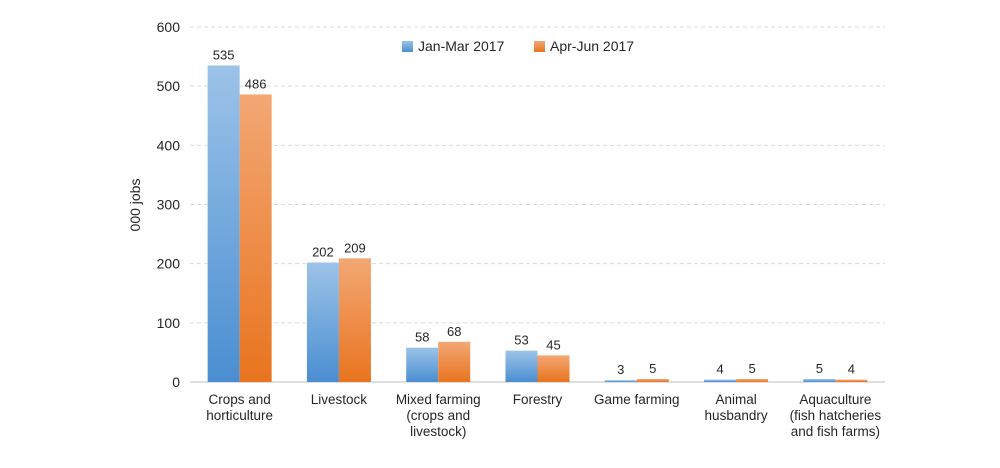 This screenshot has height=468, width=1000. Describe the element at coordinates (592, 46) in the screenshot. I see `legend-label: Apr-Jun 2017` at that location.